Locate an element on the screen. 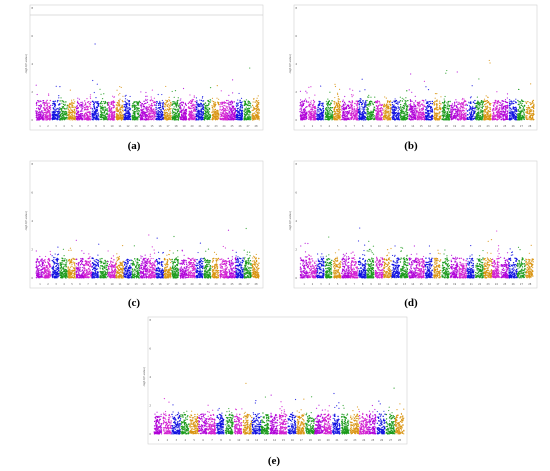 The width and height of the screenshot is (550, 471). chromosome-tick-label: 12 is located at coordinates (128, 126).